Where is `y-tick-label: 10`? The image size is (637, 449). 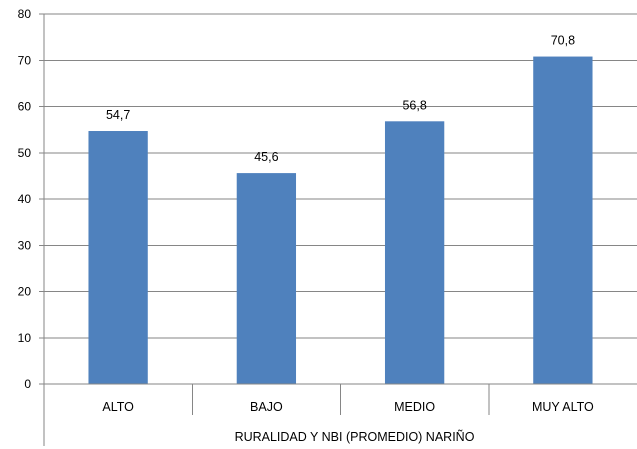
y-tick-label: 10 is located at coordinates (25, 338).